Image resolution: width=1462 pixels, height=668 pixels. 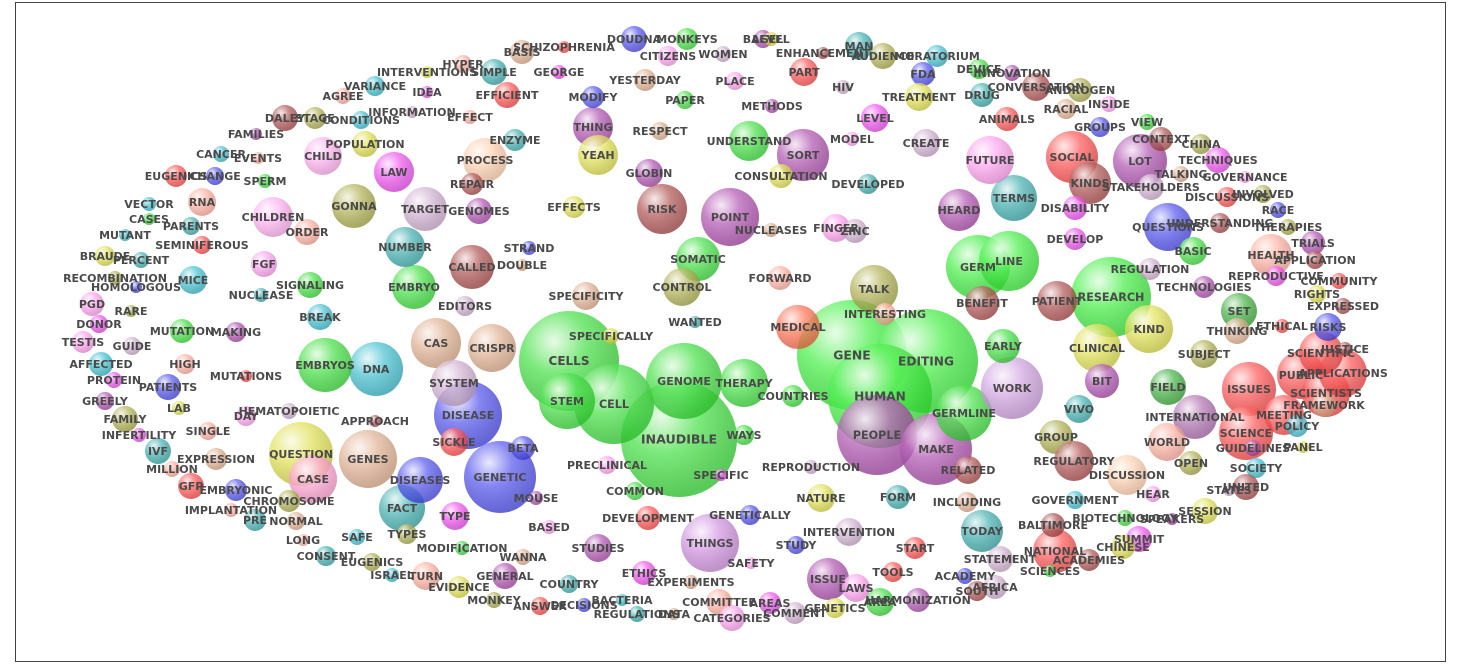 What do you see at coordinates (459, 587) in the screenshot?
I see `small-word-evidence-200-bubble-shine` at bounding box center [459, 587].